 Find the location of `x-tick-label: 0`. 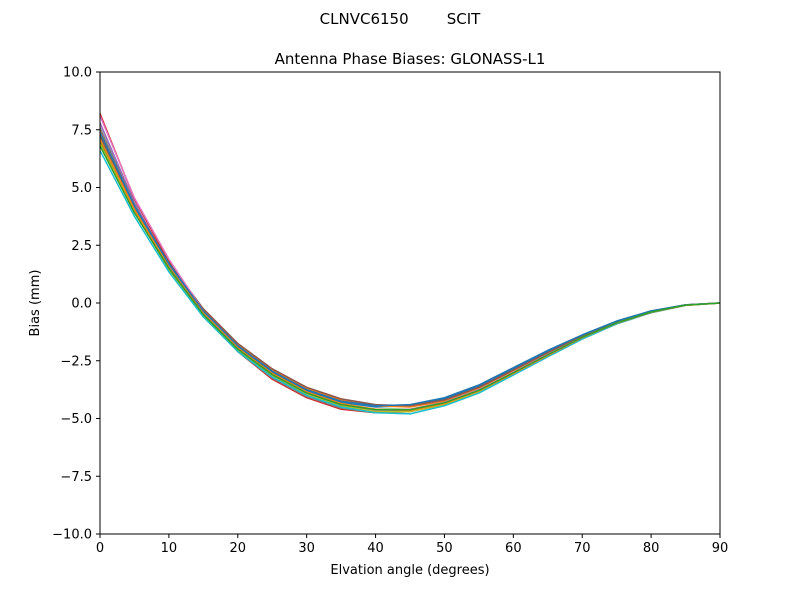

x-tick-label: 0 is located at coordinates (100, 548).